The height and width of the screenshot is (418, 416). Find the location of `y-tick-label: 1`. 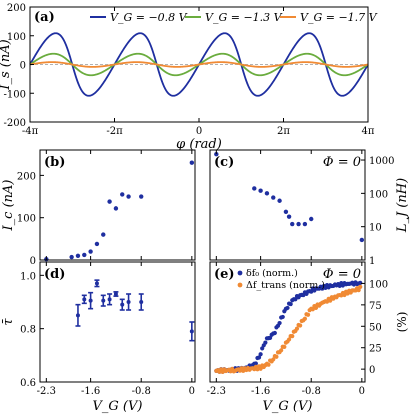

y-tick-label: 1 is located at coordinates (372, 261).